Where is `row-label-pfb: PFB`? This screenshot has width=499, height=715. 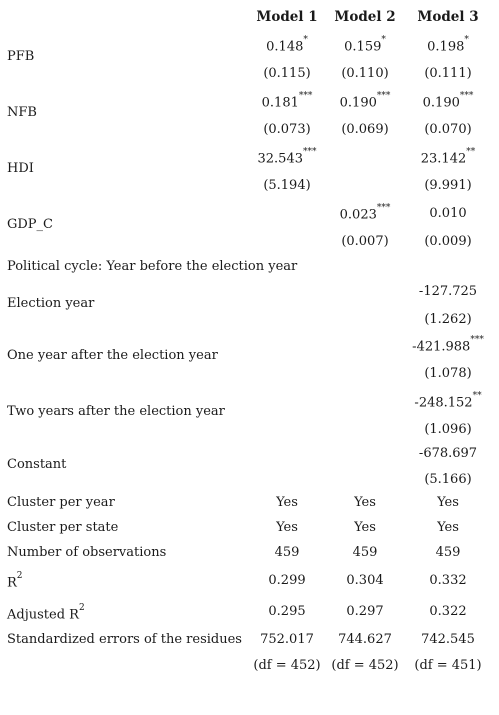
row-label-pfb: PFB is located at coordinates (21, 56).